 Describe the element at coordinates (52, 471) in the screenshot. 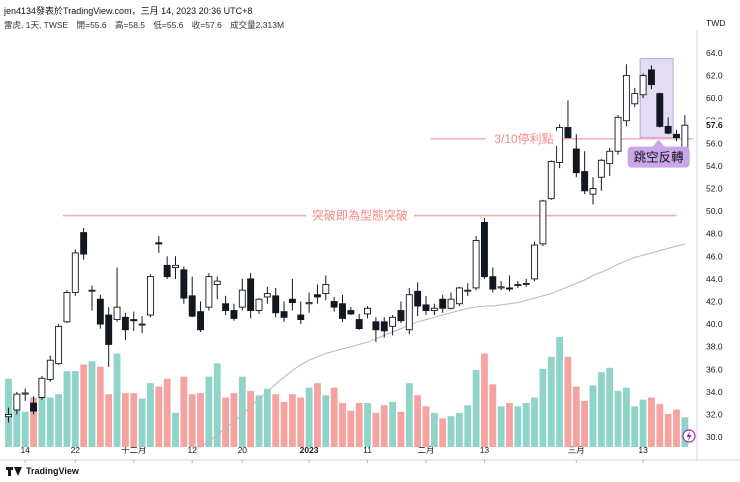

I see `brand-label: TradingView` at that location.